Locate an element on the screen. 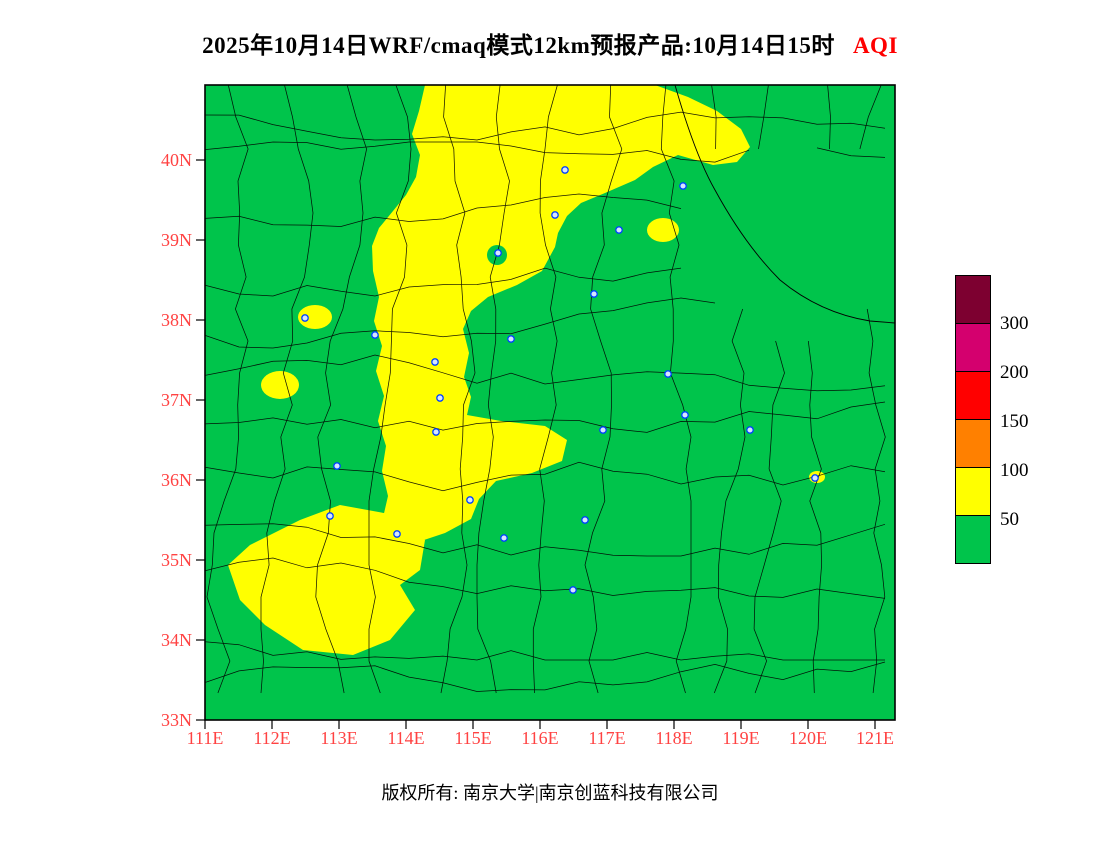 This screenshot has width=1100, height=850. legend-threshold-labels: 300 200 150 100 50 is located at coordinates (1040, 425).